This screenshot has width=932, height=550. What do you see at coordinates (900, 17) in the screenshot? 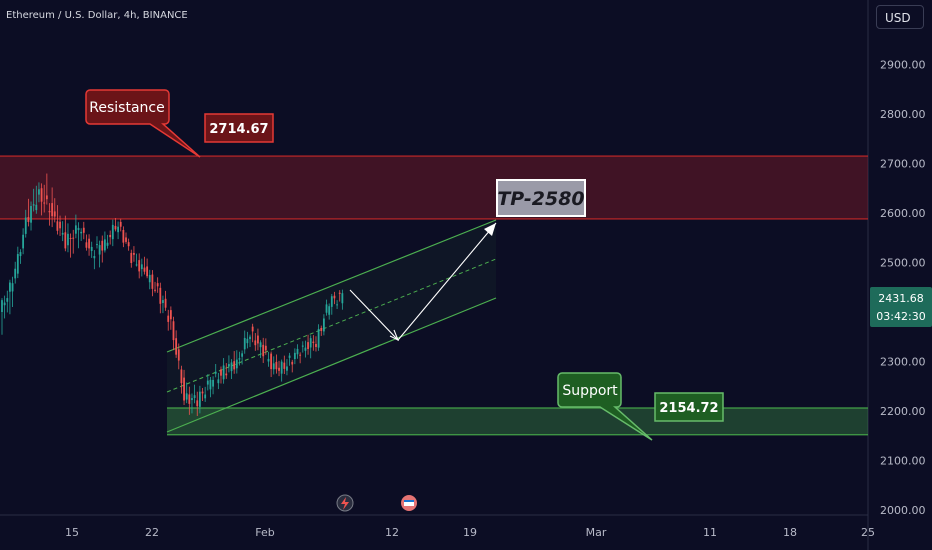
I see `currency-button: USD` at bounding box center [900, 17].